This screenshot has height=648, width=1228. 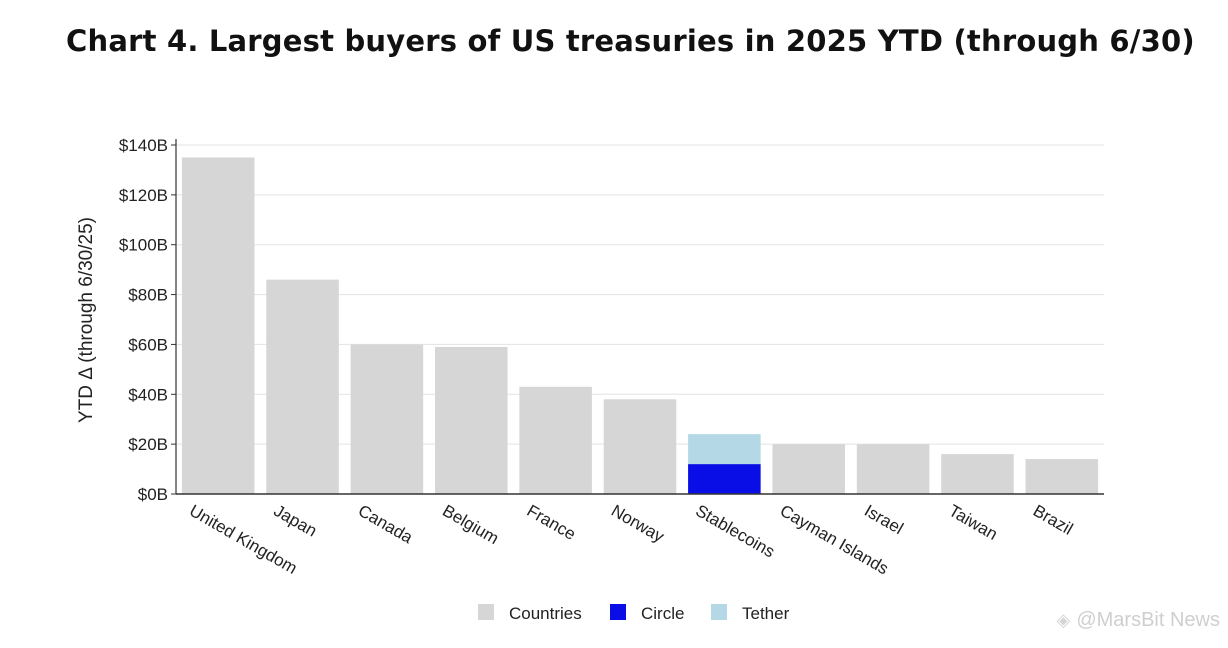 I want to click on bar-countries-belgium, so click(x=471, y=420).